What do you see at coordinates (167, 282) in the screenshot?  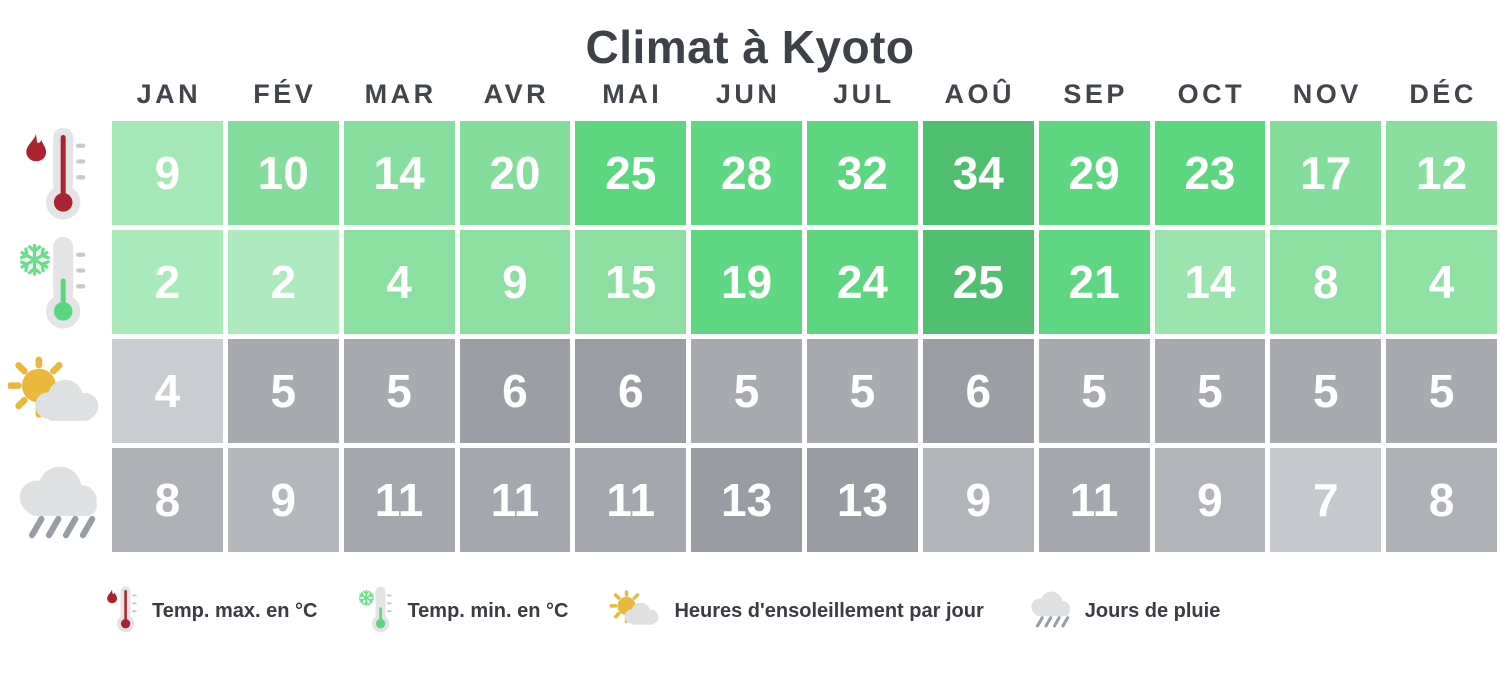 I see `cell-temp-min-1: 2` at bounding box center [167, 282].